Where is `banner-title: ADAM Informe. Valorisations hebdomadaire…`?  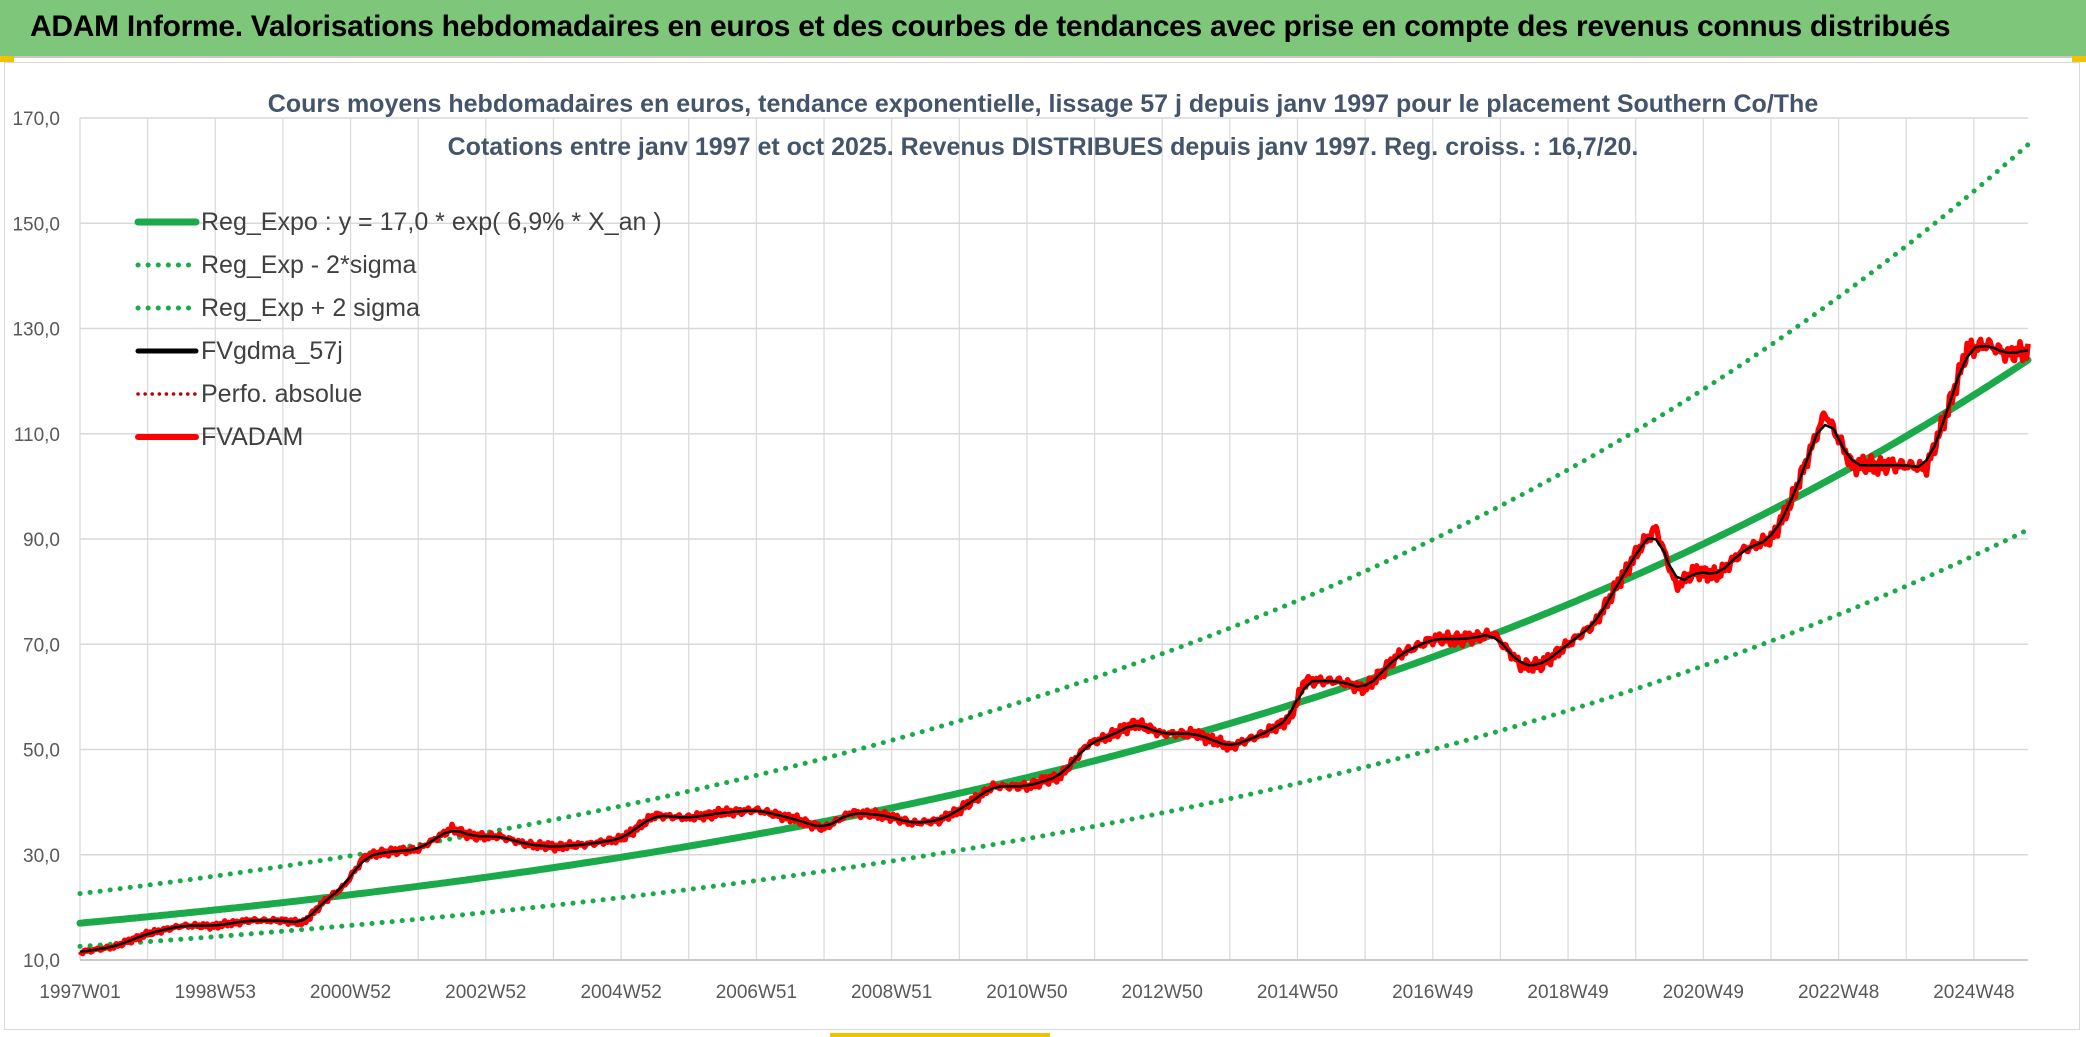
banner-title: ADAM Informe. Valorisations hebdomadaire… is located at coordinates (990, 26).